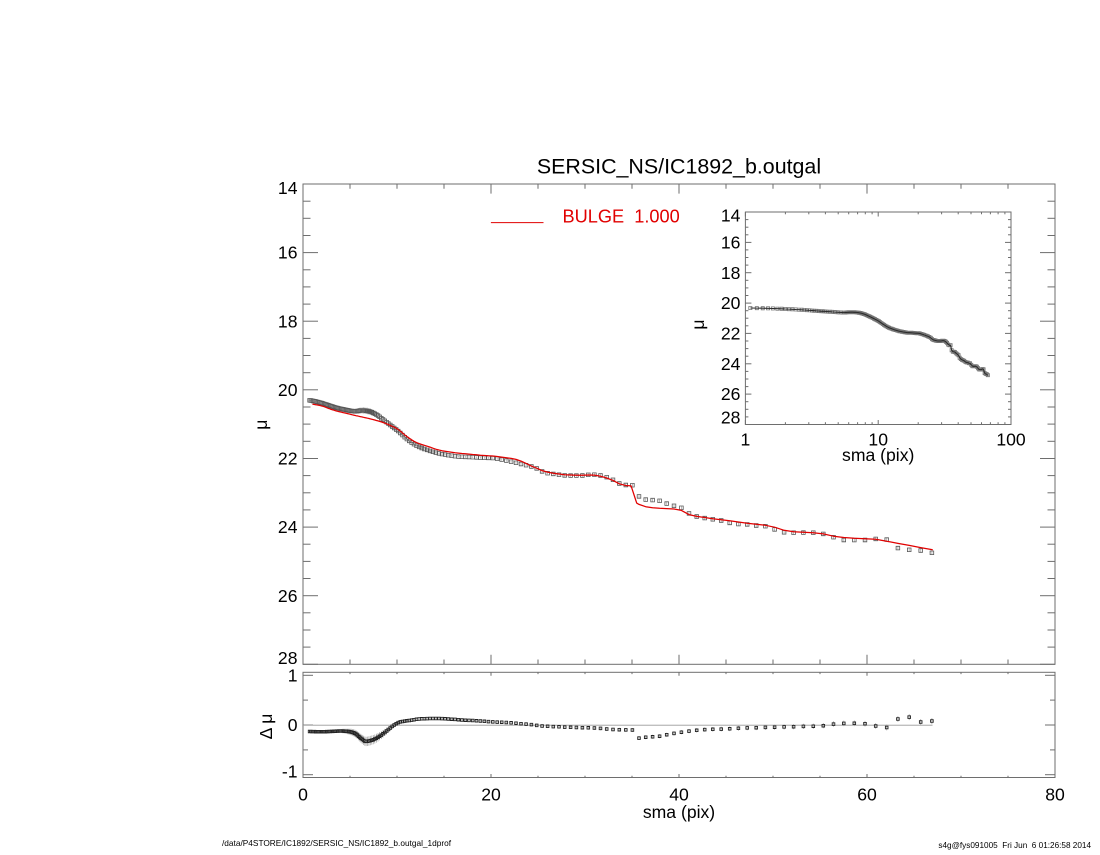 The height and width of the screenshot is (855, 1100). I want to click on svg-text: -1, so click(290, 771).